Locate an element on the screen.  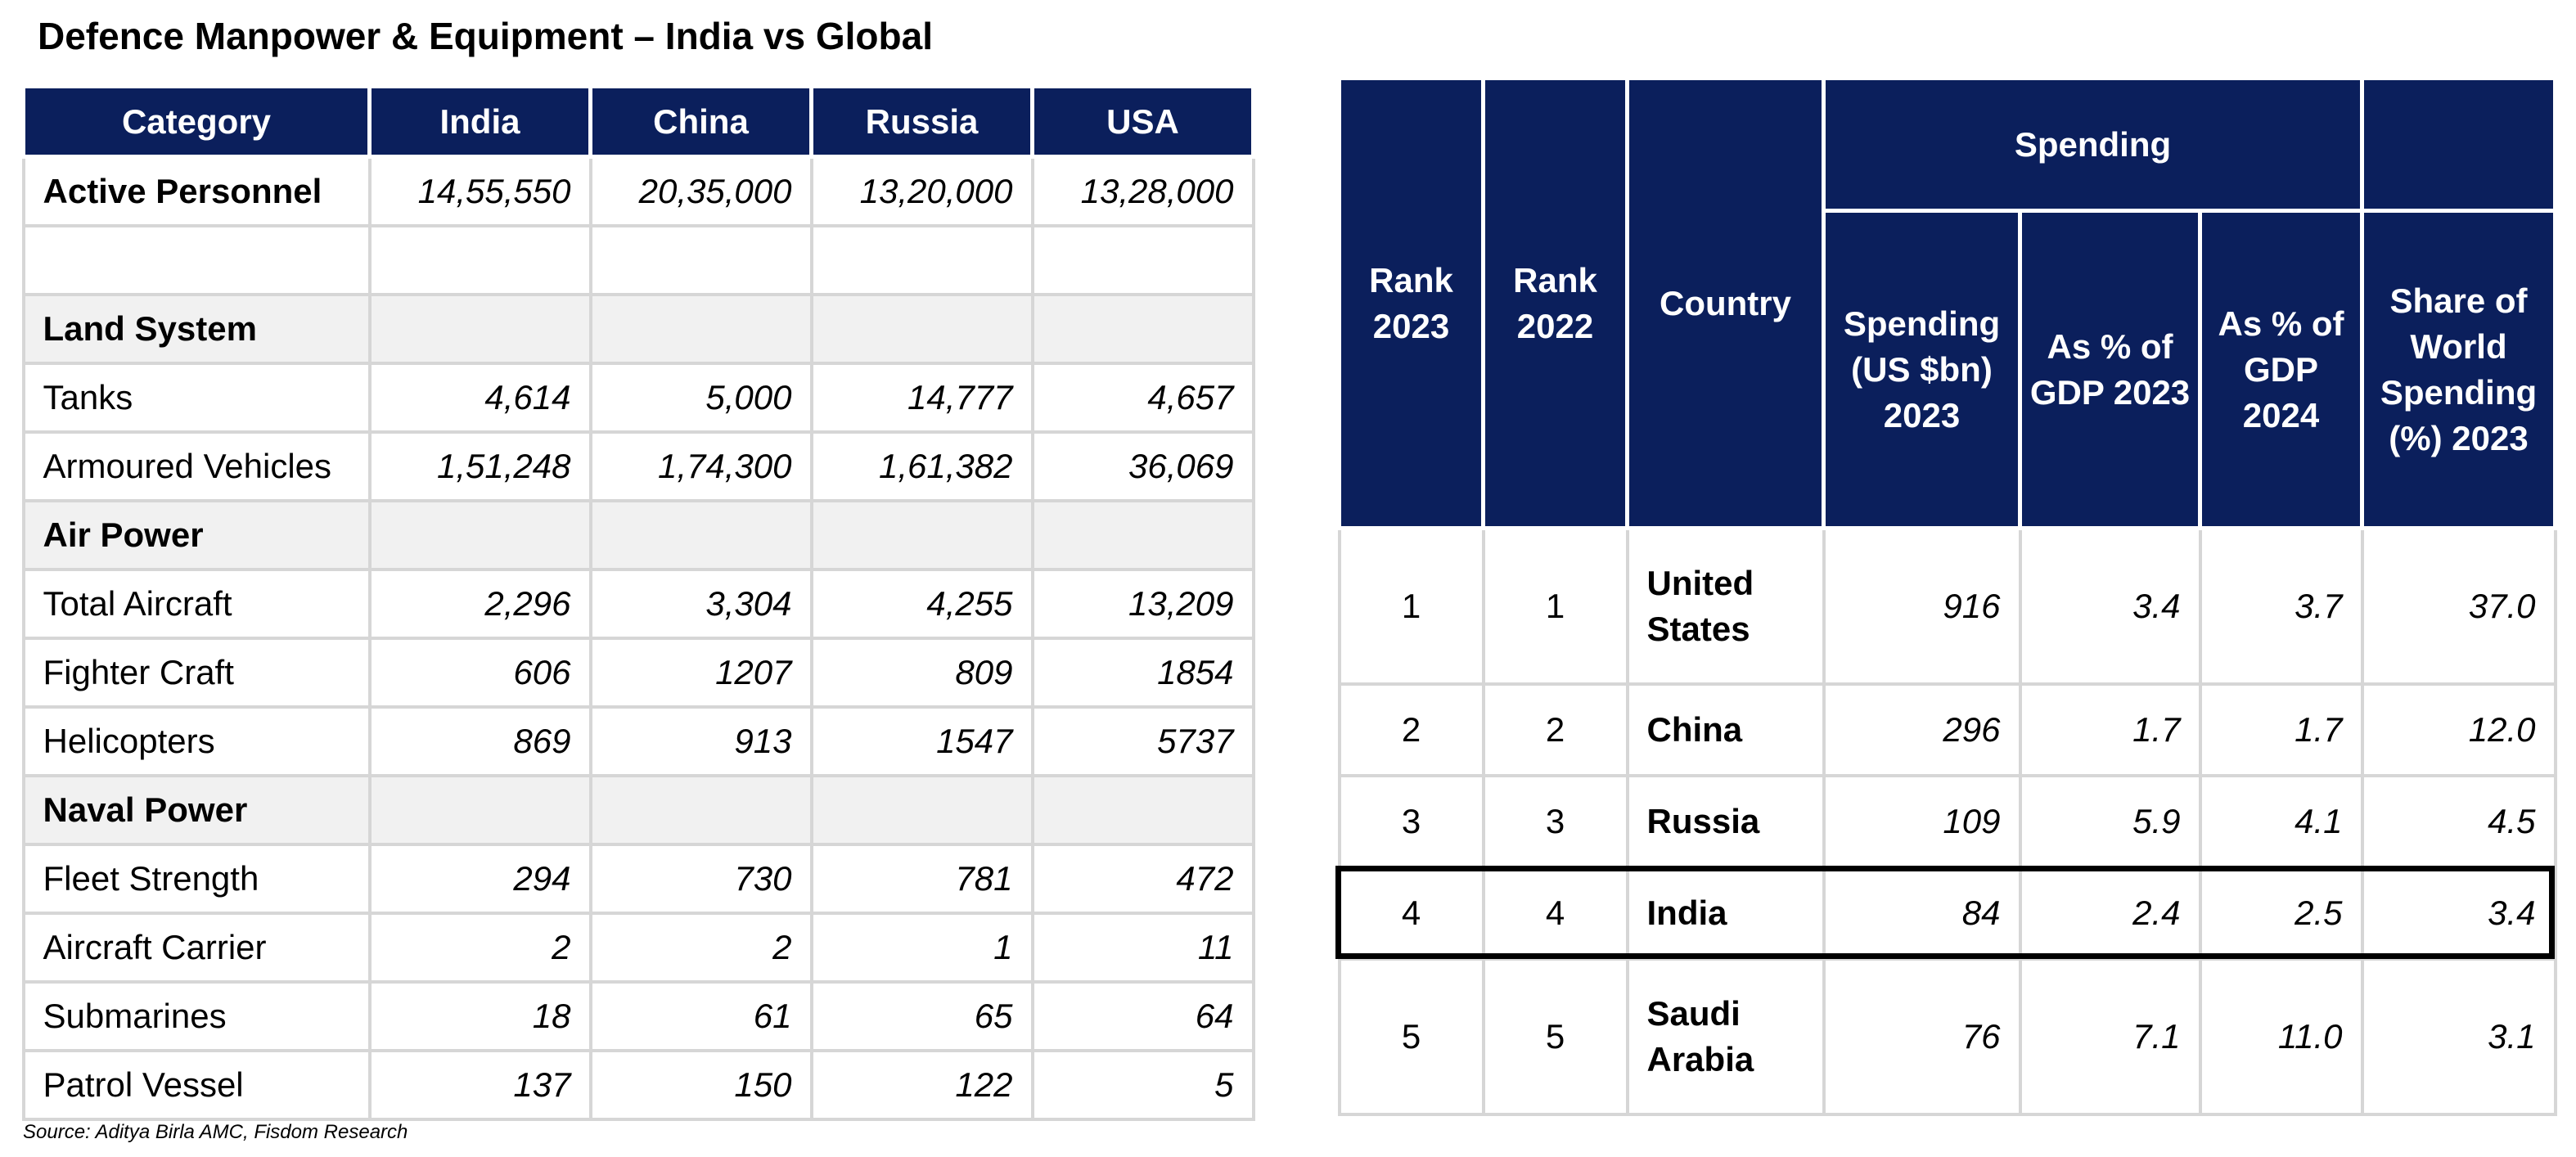
row-label: Helicopters is located at coordinates (196, 741).